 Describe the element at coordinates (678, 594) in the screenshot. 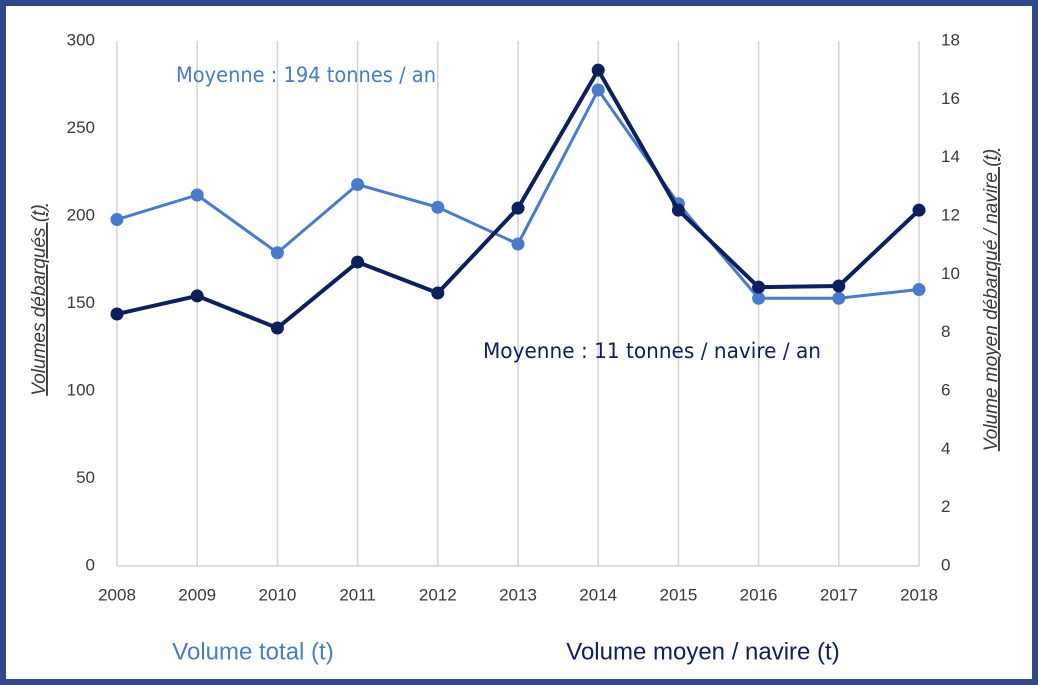

I see `x-tick-label: 2015` at that location.